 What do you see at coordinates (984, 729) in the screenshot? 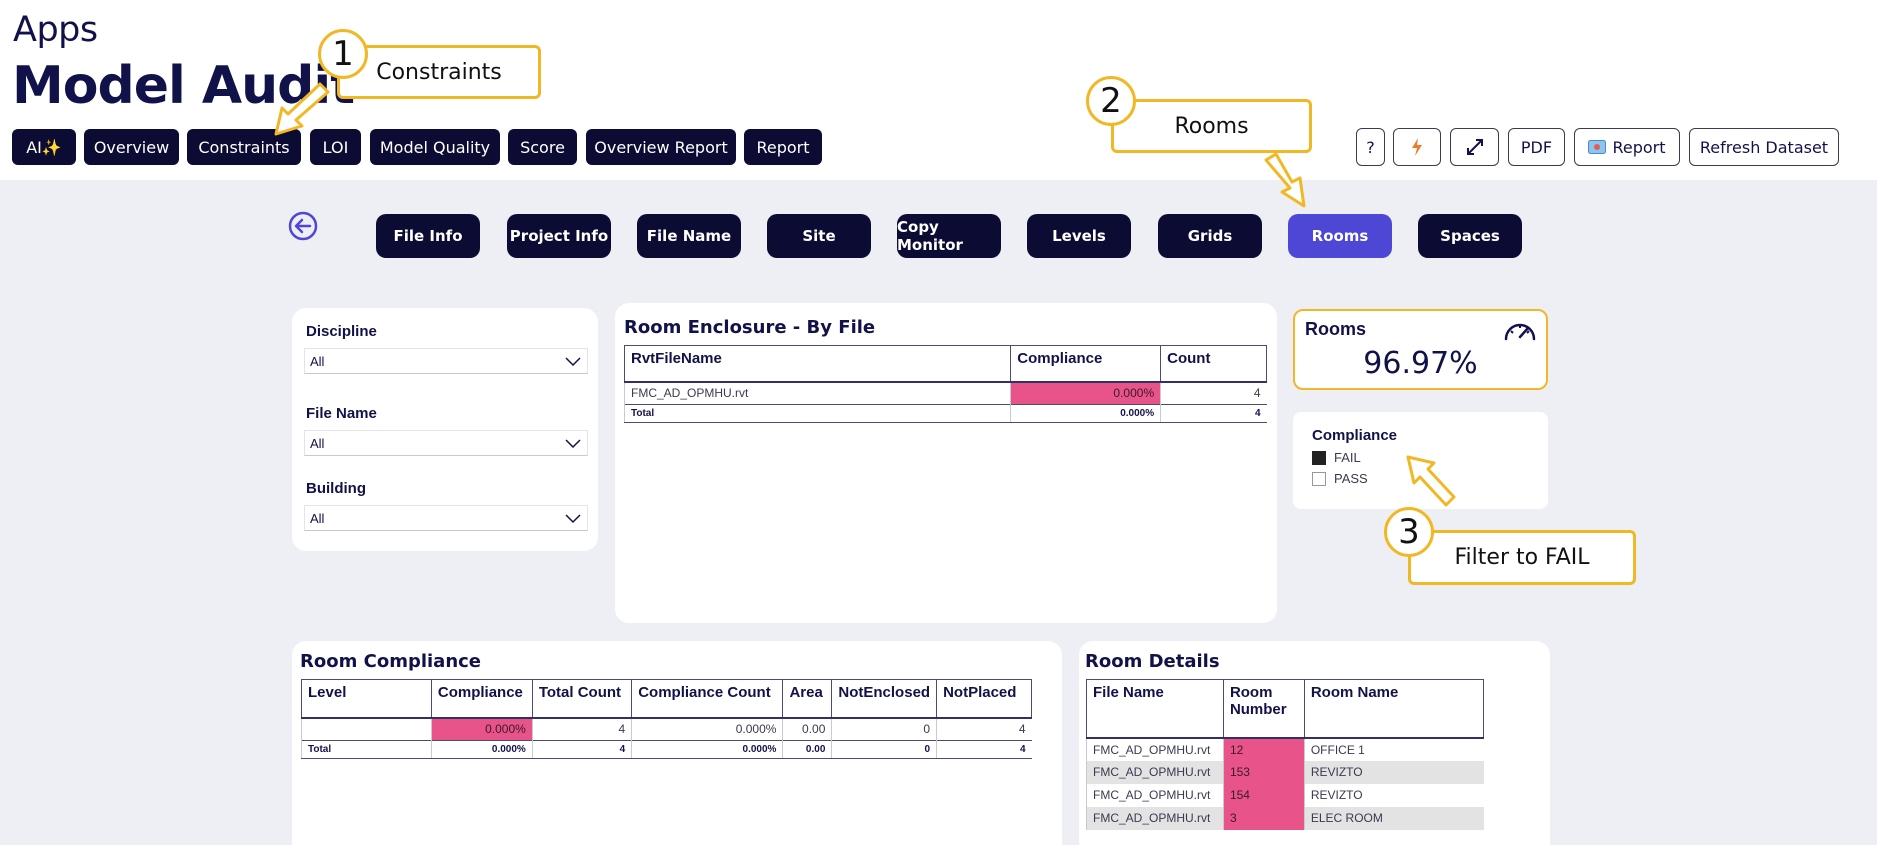
I see `cell-not-placed: 4` at bounding box center [984, 729].